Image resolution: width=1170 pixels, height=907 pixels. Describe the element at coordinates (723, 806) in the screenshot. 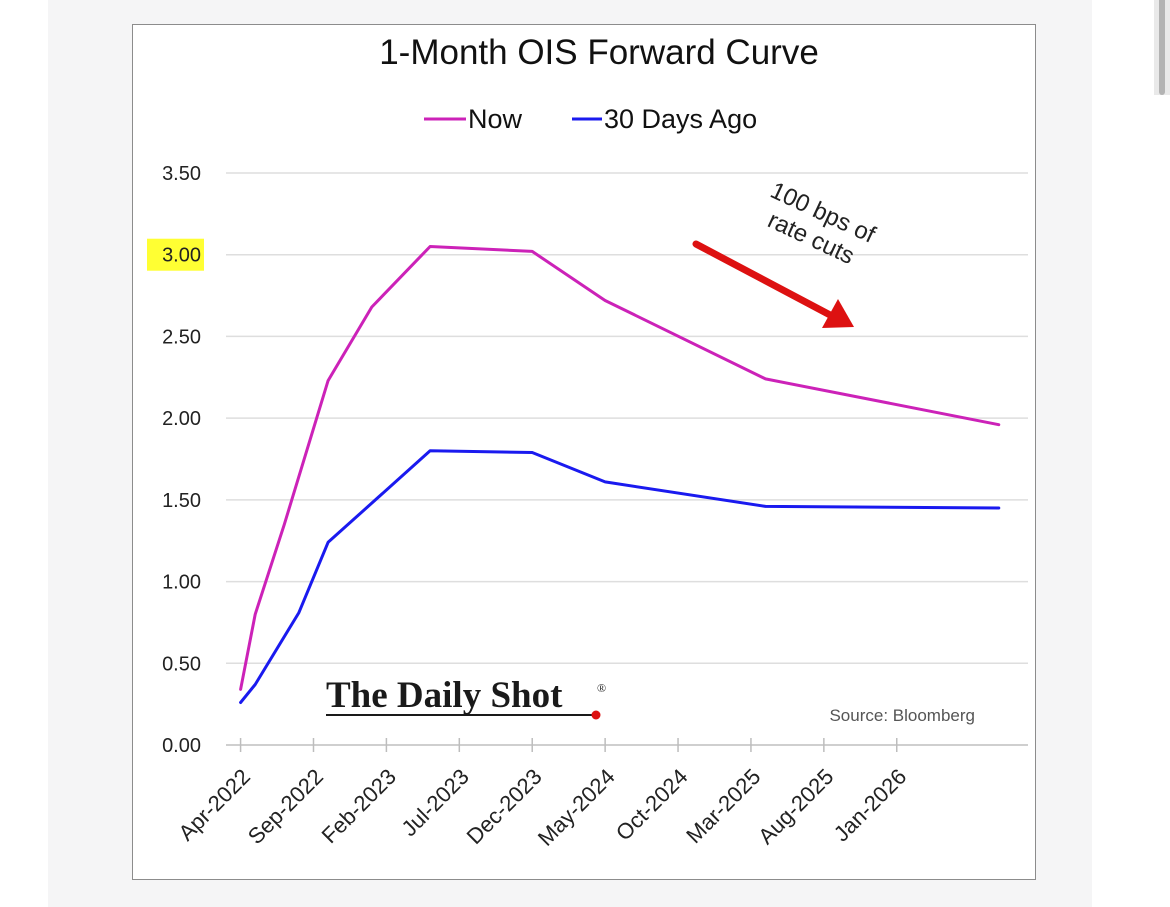

I see `xtick-label: Mar-2025` at that location.